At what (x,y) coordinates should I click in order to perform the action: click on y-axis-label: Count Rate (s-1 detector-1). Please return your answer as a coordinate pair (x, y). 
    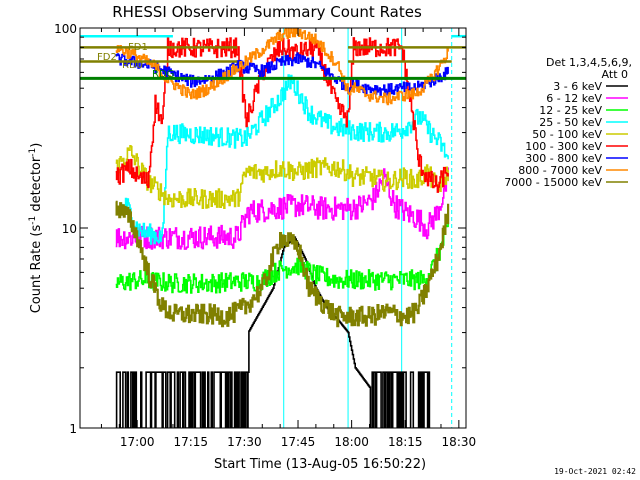
    Looking at the image, I should click on (36, 228).